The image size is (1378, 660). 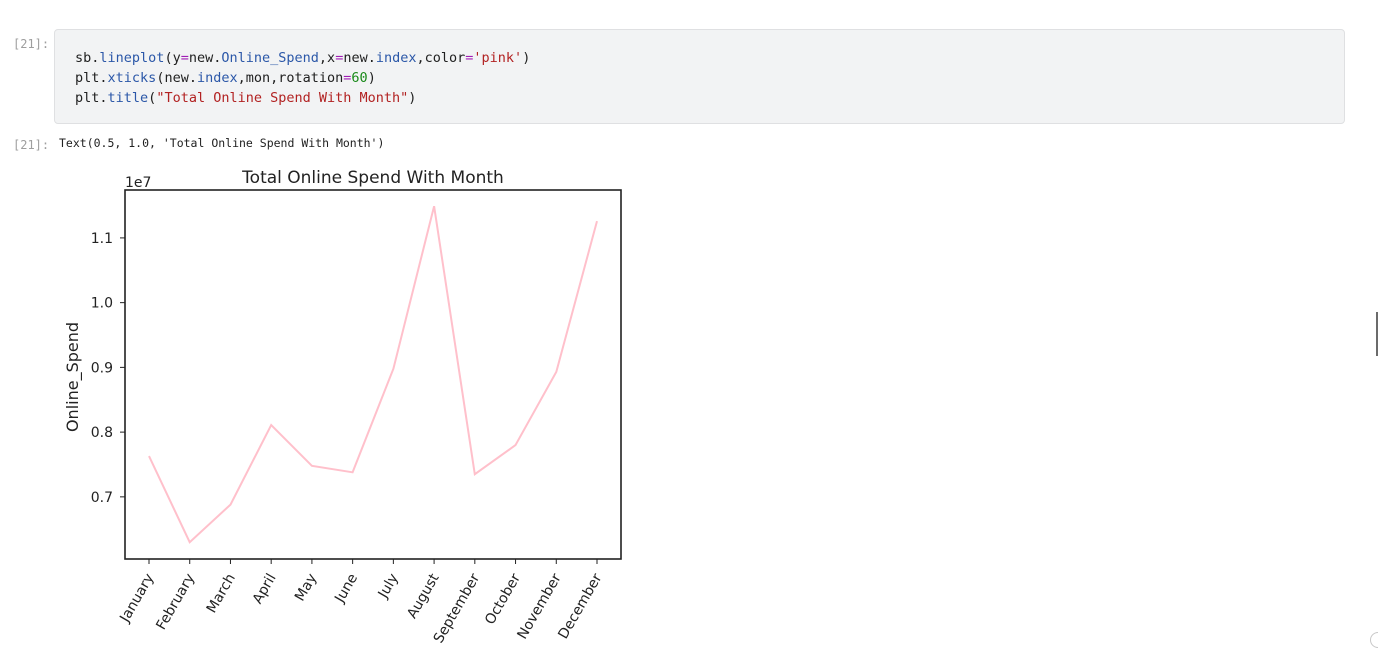 I want to click on code-token: (new, so click(x=172, y=78).